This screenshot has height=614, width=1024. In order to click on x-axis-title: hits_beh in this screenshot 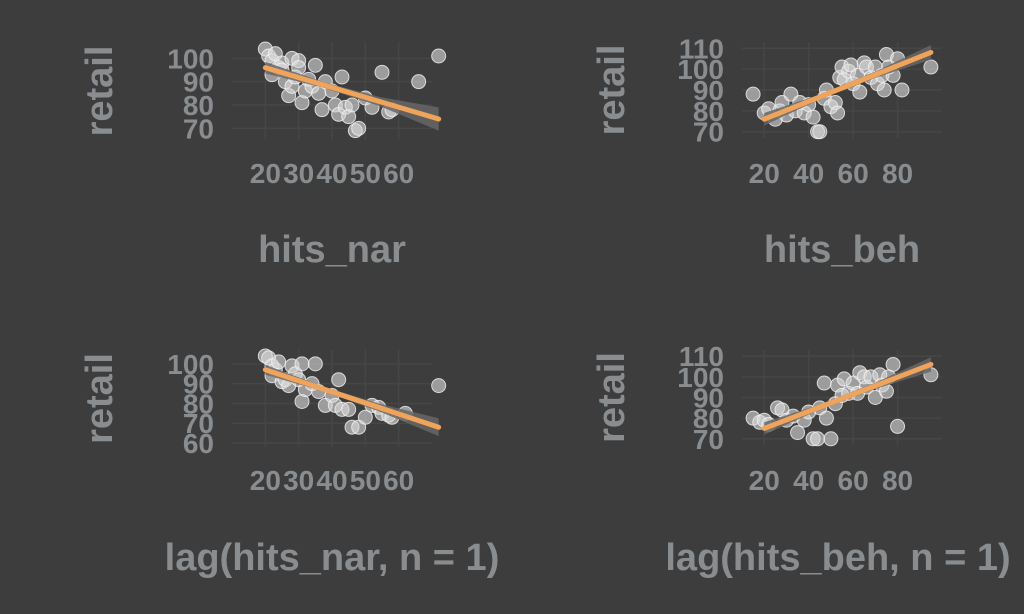, I will do `click(842, 250)`.